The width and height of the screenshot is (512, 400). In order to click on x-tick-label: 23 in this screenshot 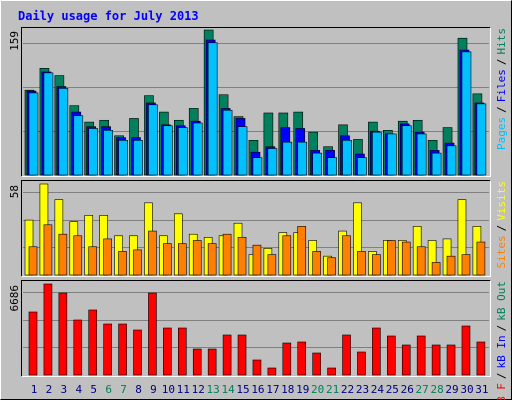, I will do `click(362, 389)`.